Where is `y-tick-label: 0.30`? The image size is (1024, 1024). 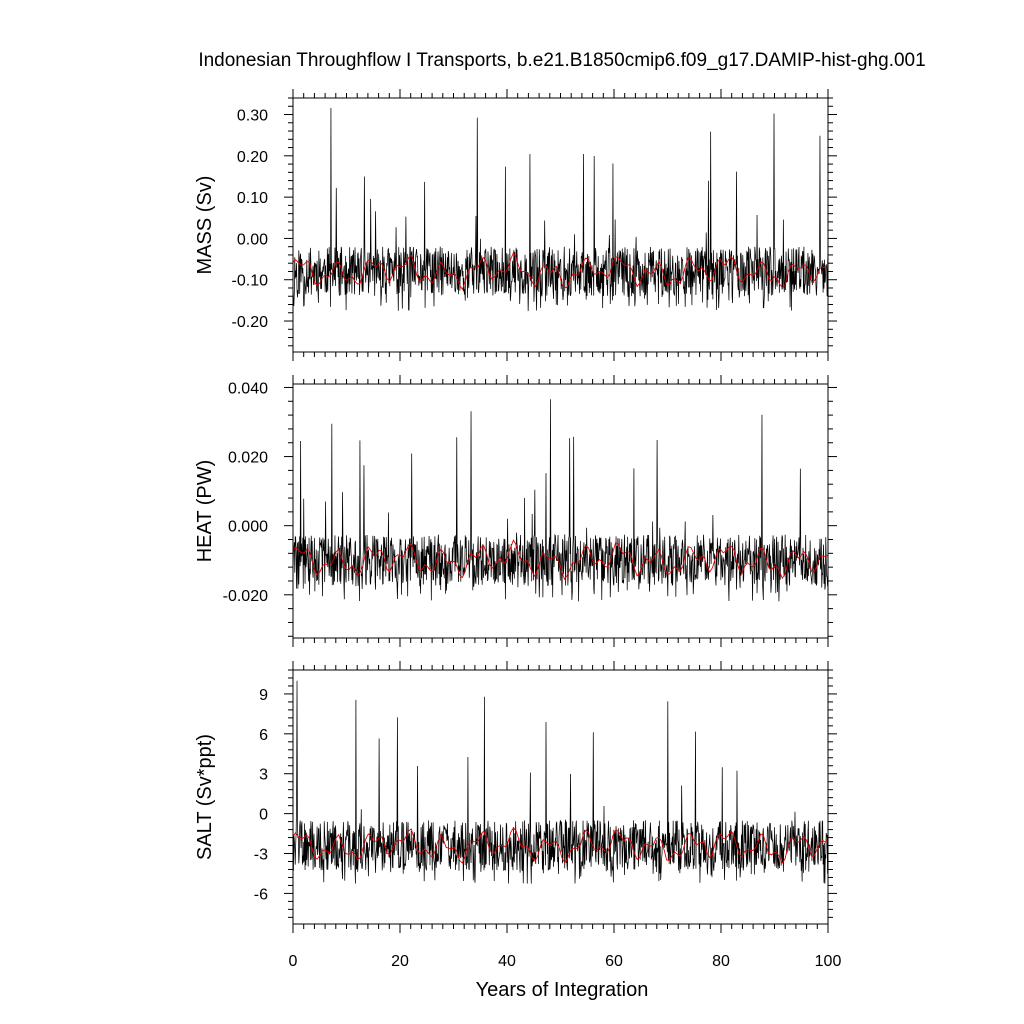
y-tick-label: 0.30 is located at coordinates (252, 116).